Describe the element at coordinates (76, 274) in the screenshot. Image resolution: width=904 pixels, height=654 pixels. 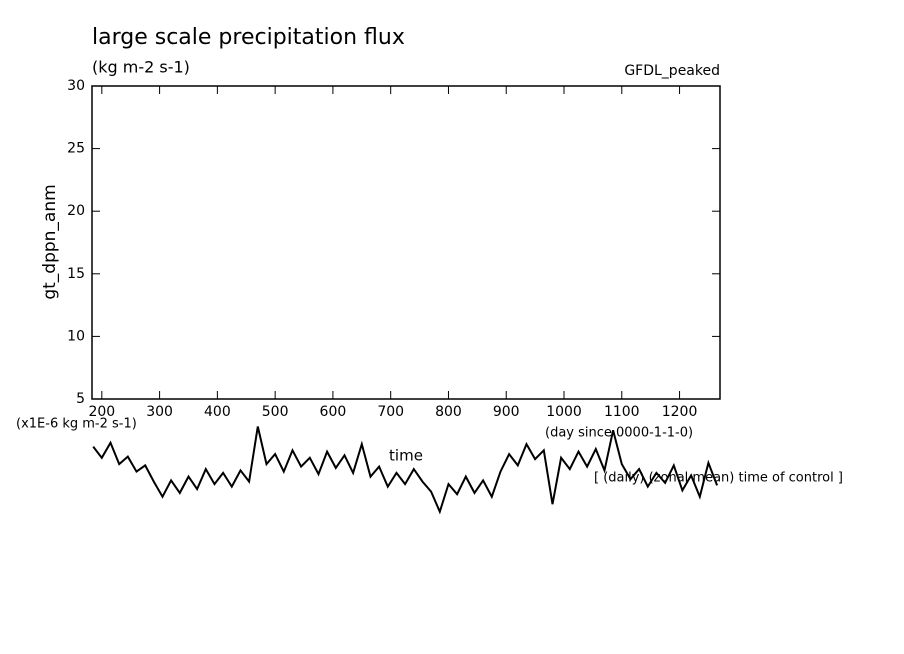
I see `y-tick-label: 15` at that location.